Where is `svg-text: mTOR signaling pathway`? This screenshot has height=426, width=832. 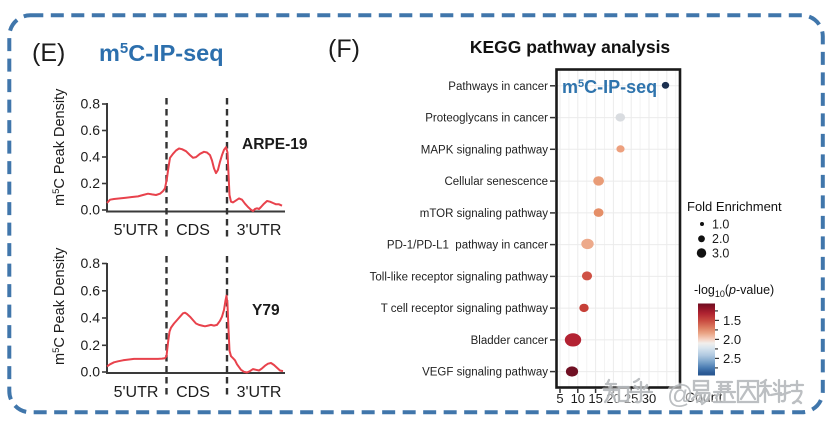
svg-text: mTOR signaling pathway is located at coordinates (484, 214).